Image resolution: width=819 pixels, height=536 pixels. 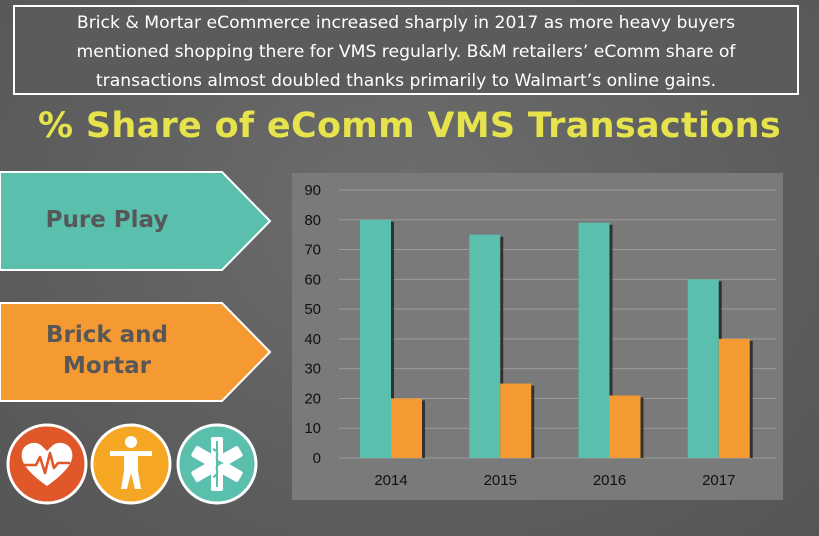 I want to click on y-tick-label: 80, so click(x=312, y=220).